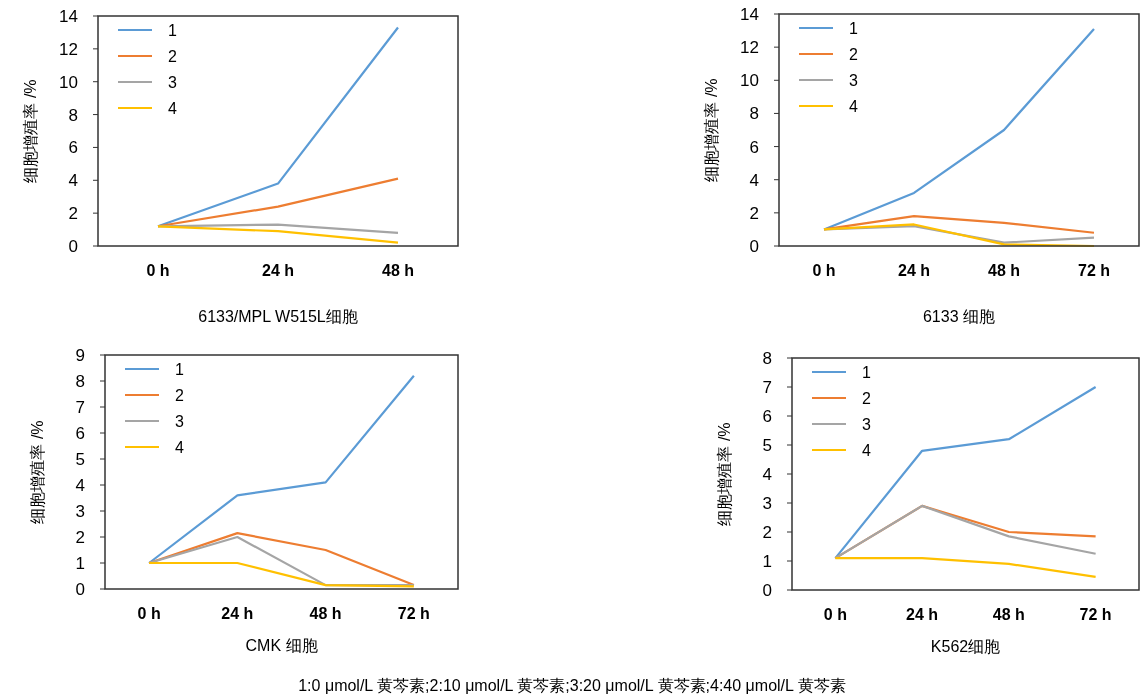  What do you see at coordinates (572, 685) in the screenshot?
I see `text: 1:0 μmol/L 黄芩素;2:10 μmol/L 黄芩素;3:20 μmol/L 黄芩素;4:40 μmol/L 黄芩素` at bounding box center [572, 685].